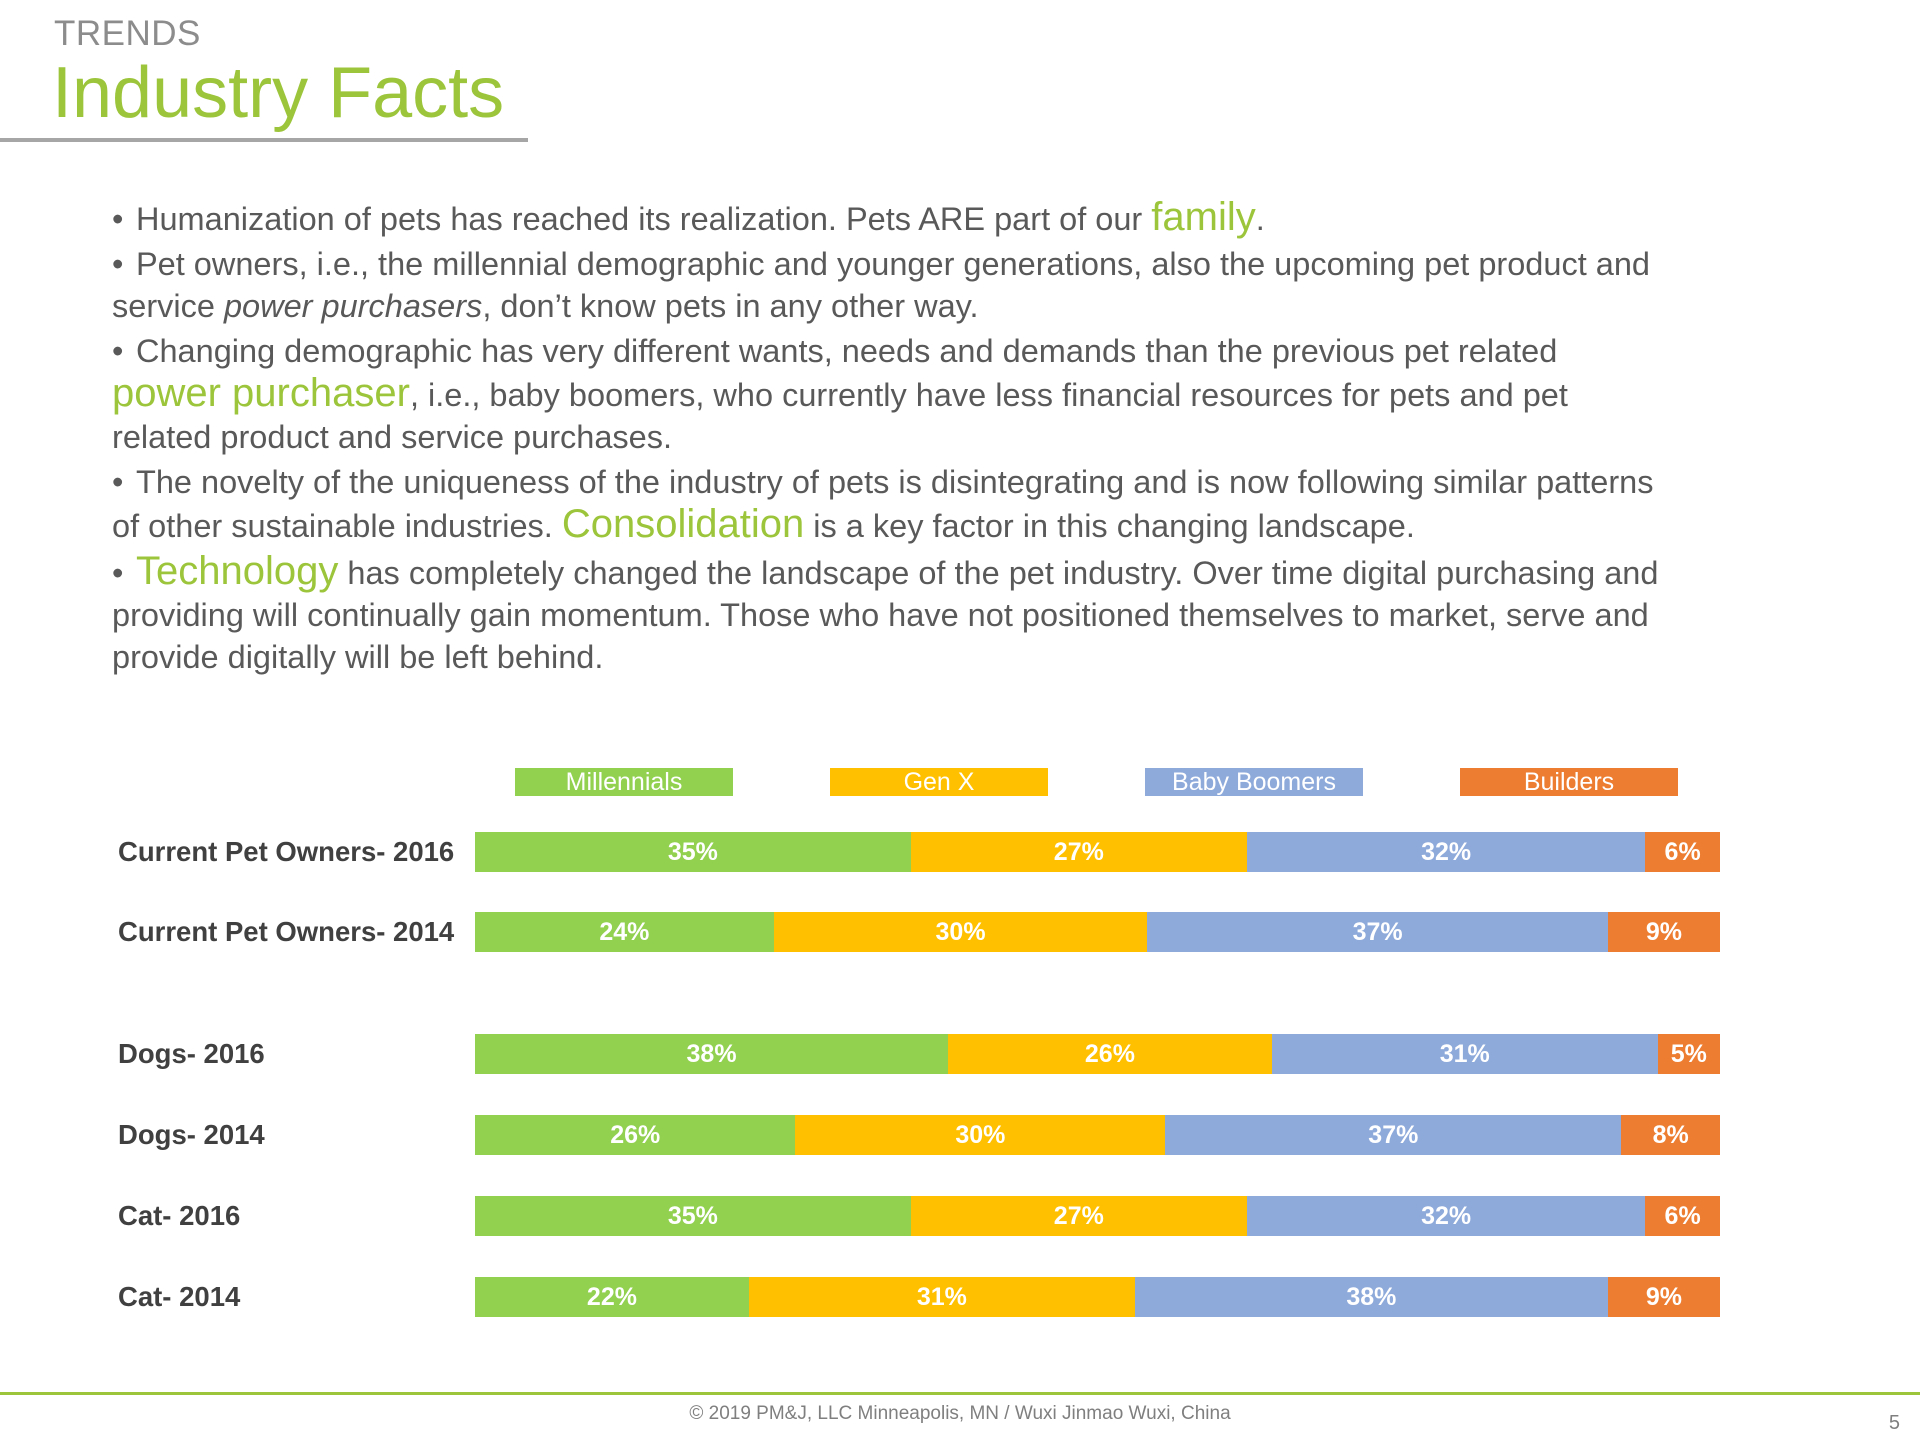 This screenshot has width=1920, height=1440. I want to click on category-label: Dogs- 2016, so click(191, 1053).